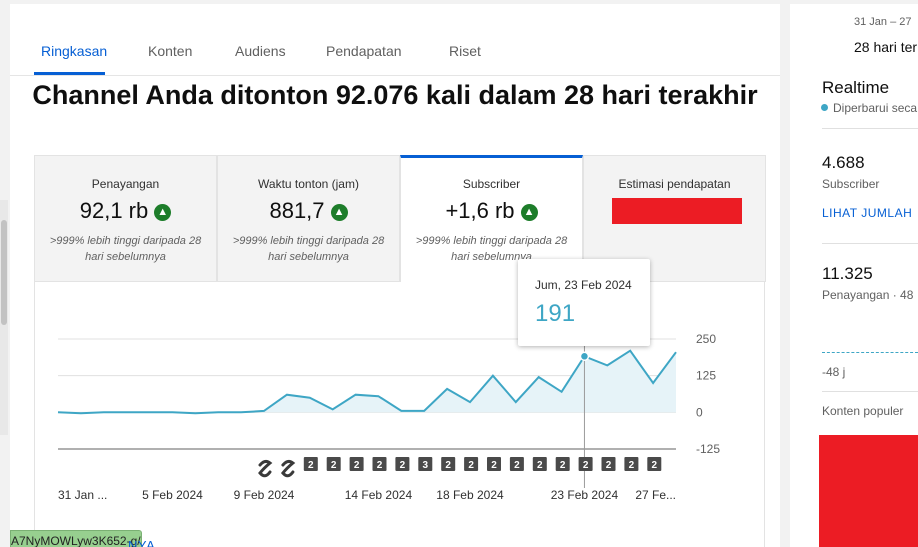 Image resolution: width=918 pixels, height=547 pixels. I want to click on realtime-views-count: 11.325, so click(847, 273).